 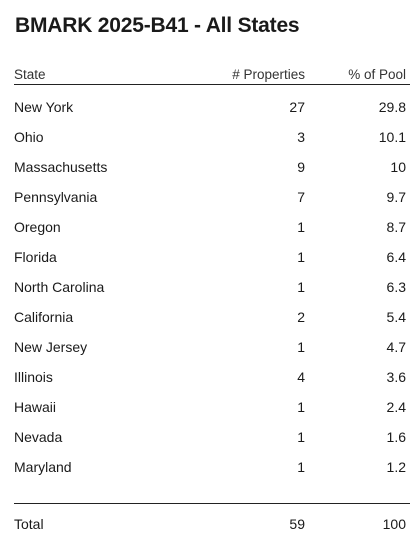 I want to click on table-header: State # Properties % of Pool, so click(x=212, y=74).